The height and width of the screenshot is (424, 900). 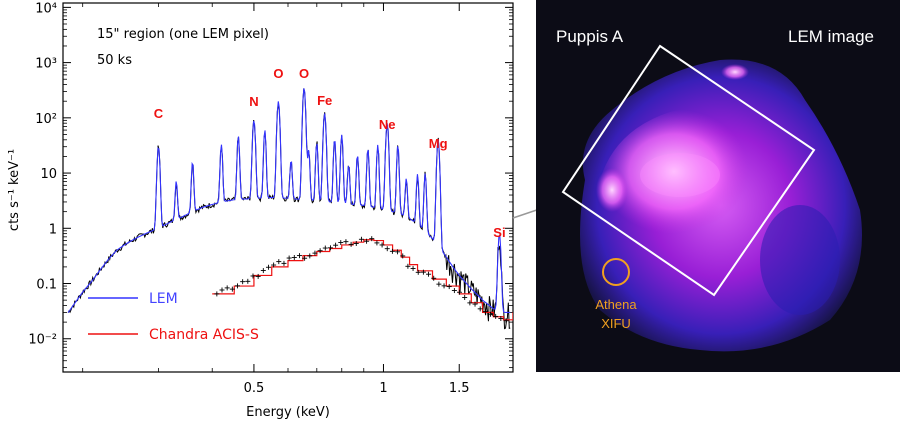 I want to click on element-label-n: N, so click(x=253, y=101).